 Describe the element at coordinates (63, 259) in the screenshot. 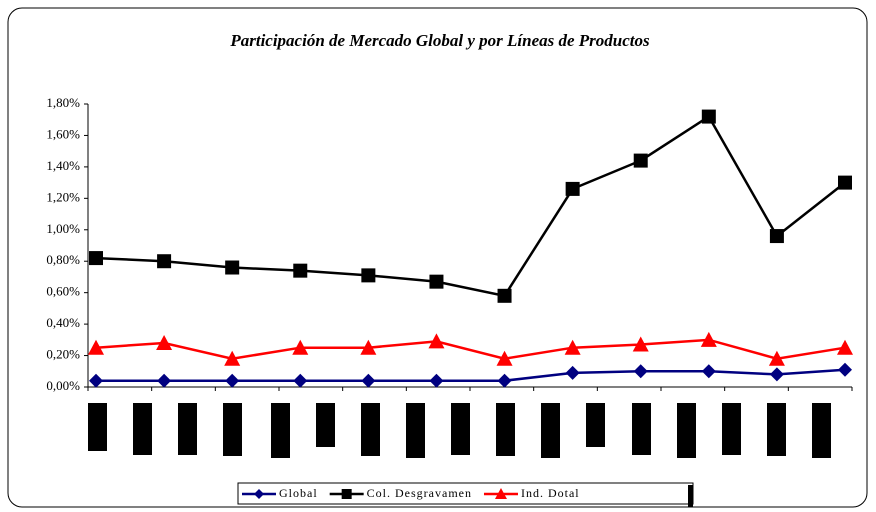

I see `y-tick-label: 0,80%` at that location.